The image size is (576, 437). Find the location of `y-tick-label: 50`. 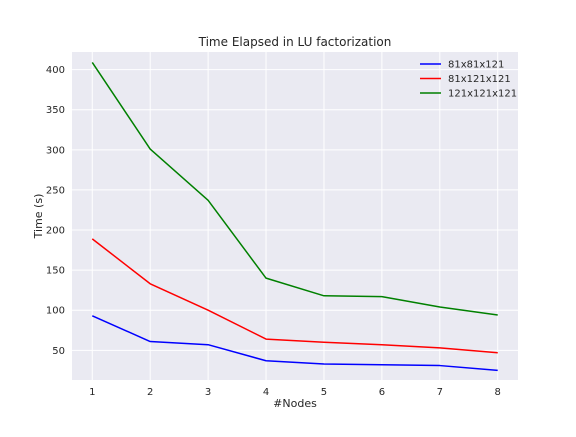

y-tick-label: 50 is located at coordinates (58, 351).